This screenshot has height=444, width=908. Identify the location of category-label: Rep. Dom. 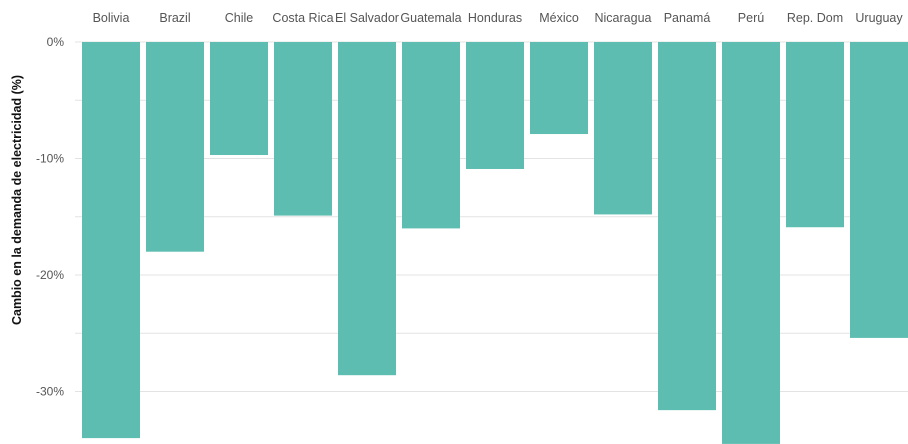
(815, 18).